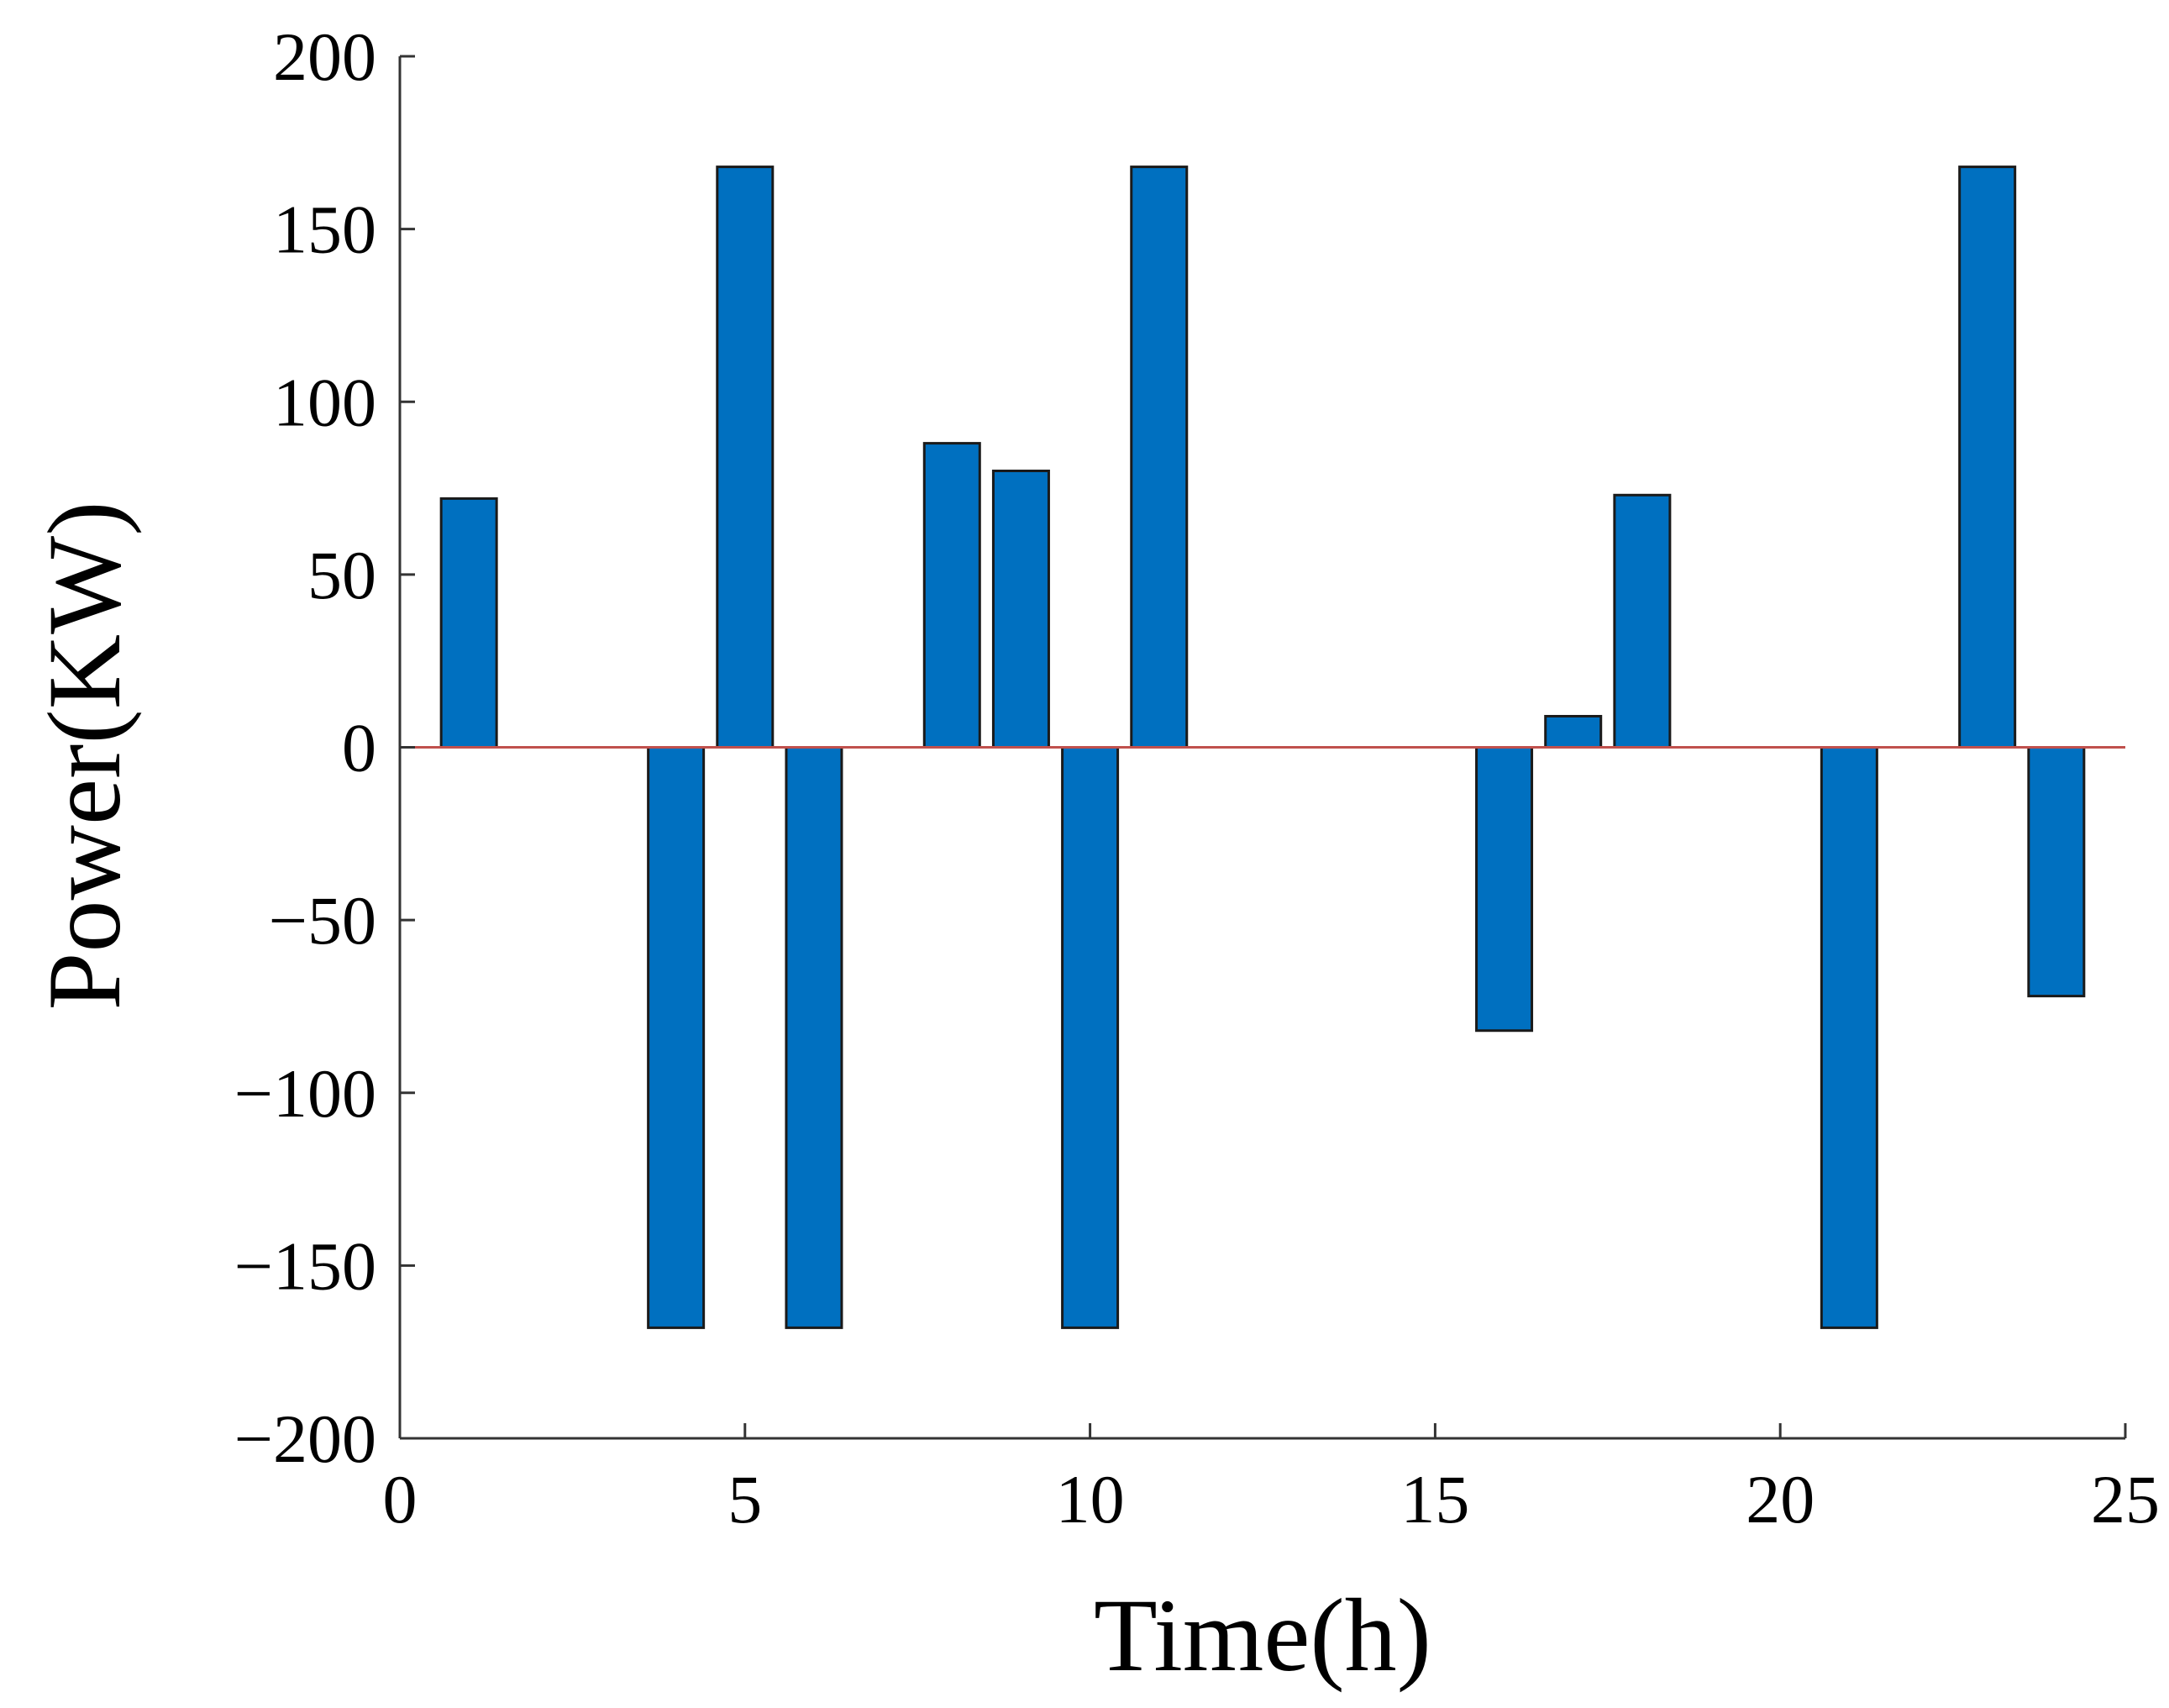  What do you see at coordinates (401, 1499) in the screenshot?
I see `x-tick-label: 0` at bounding box center [401, 1499].